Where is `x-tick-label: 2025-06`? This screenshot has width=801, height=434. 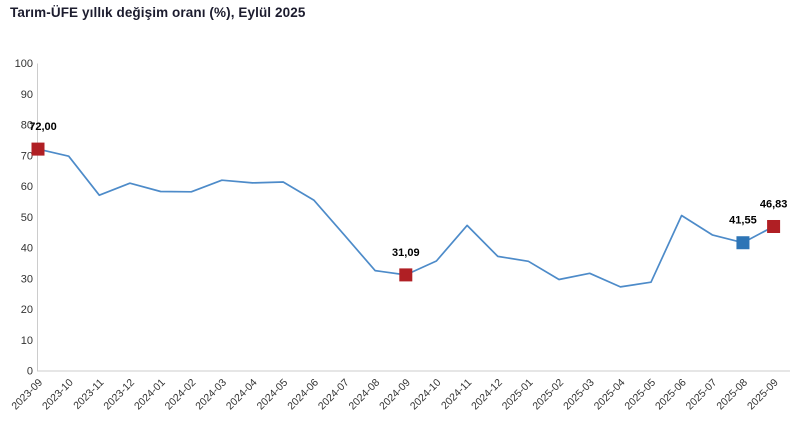 x-tick-label: 2025-06 is located at coordinates (671, 395).